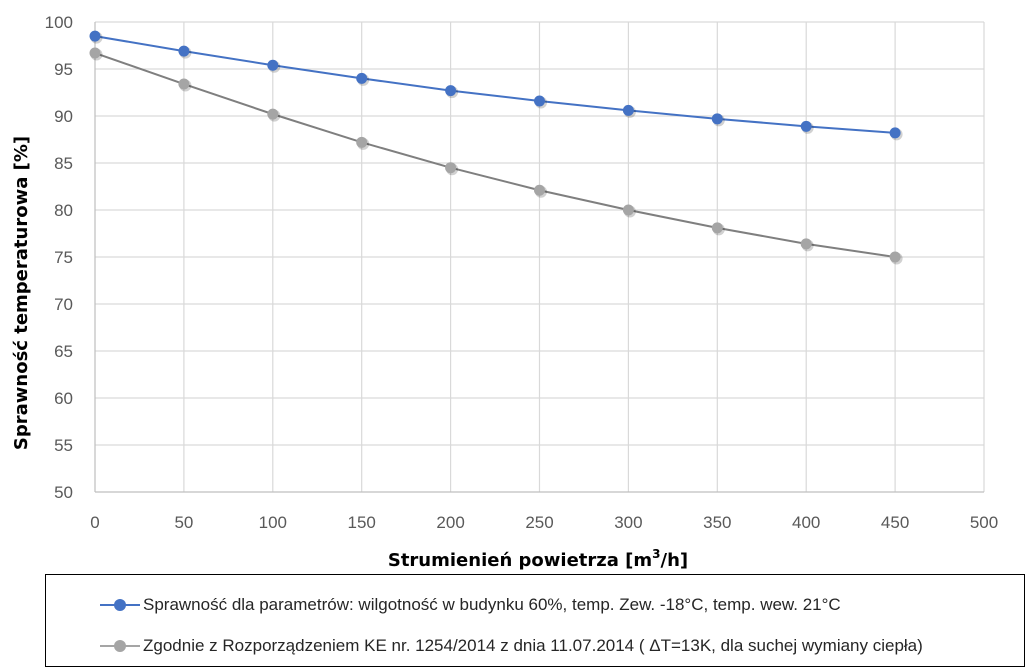 The image size is (1027, 669). I want to click on y-tick-label: 80, so click(63, 210).